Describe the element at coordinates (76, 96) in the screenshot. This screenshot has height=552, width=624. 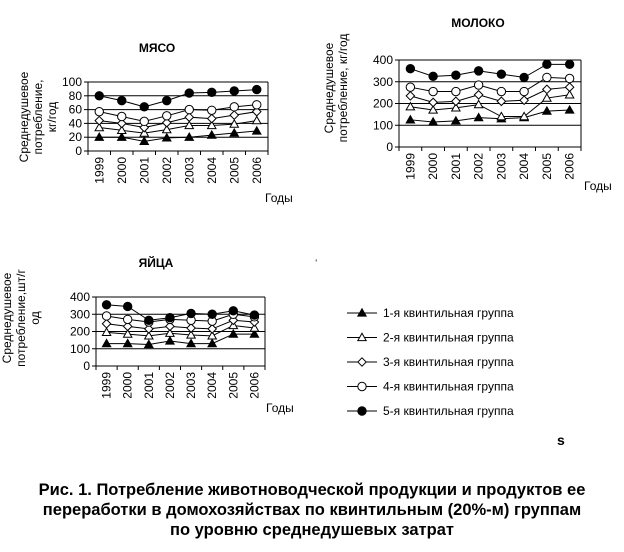
I see `y-tick-label: 80` at that location.